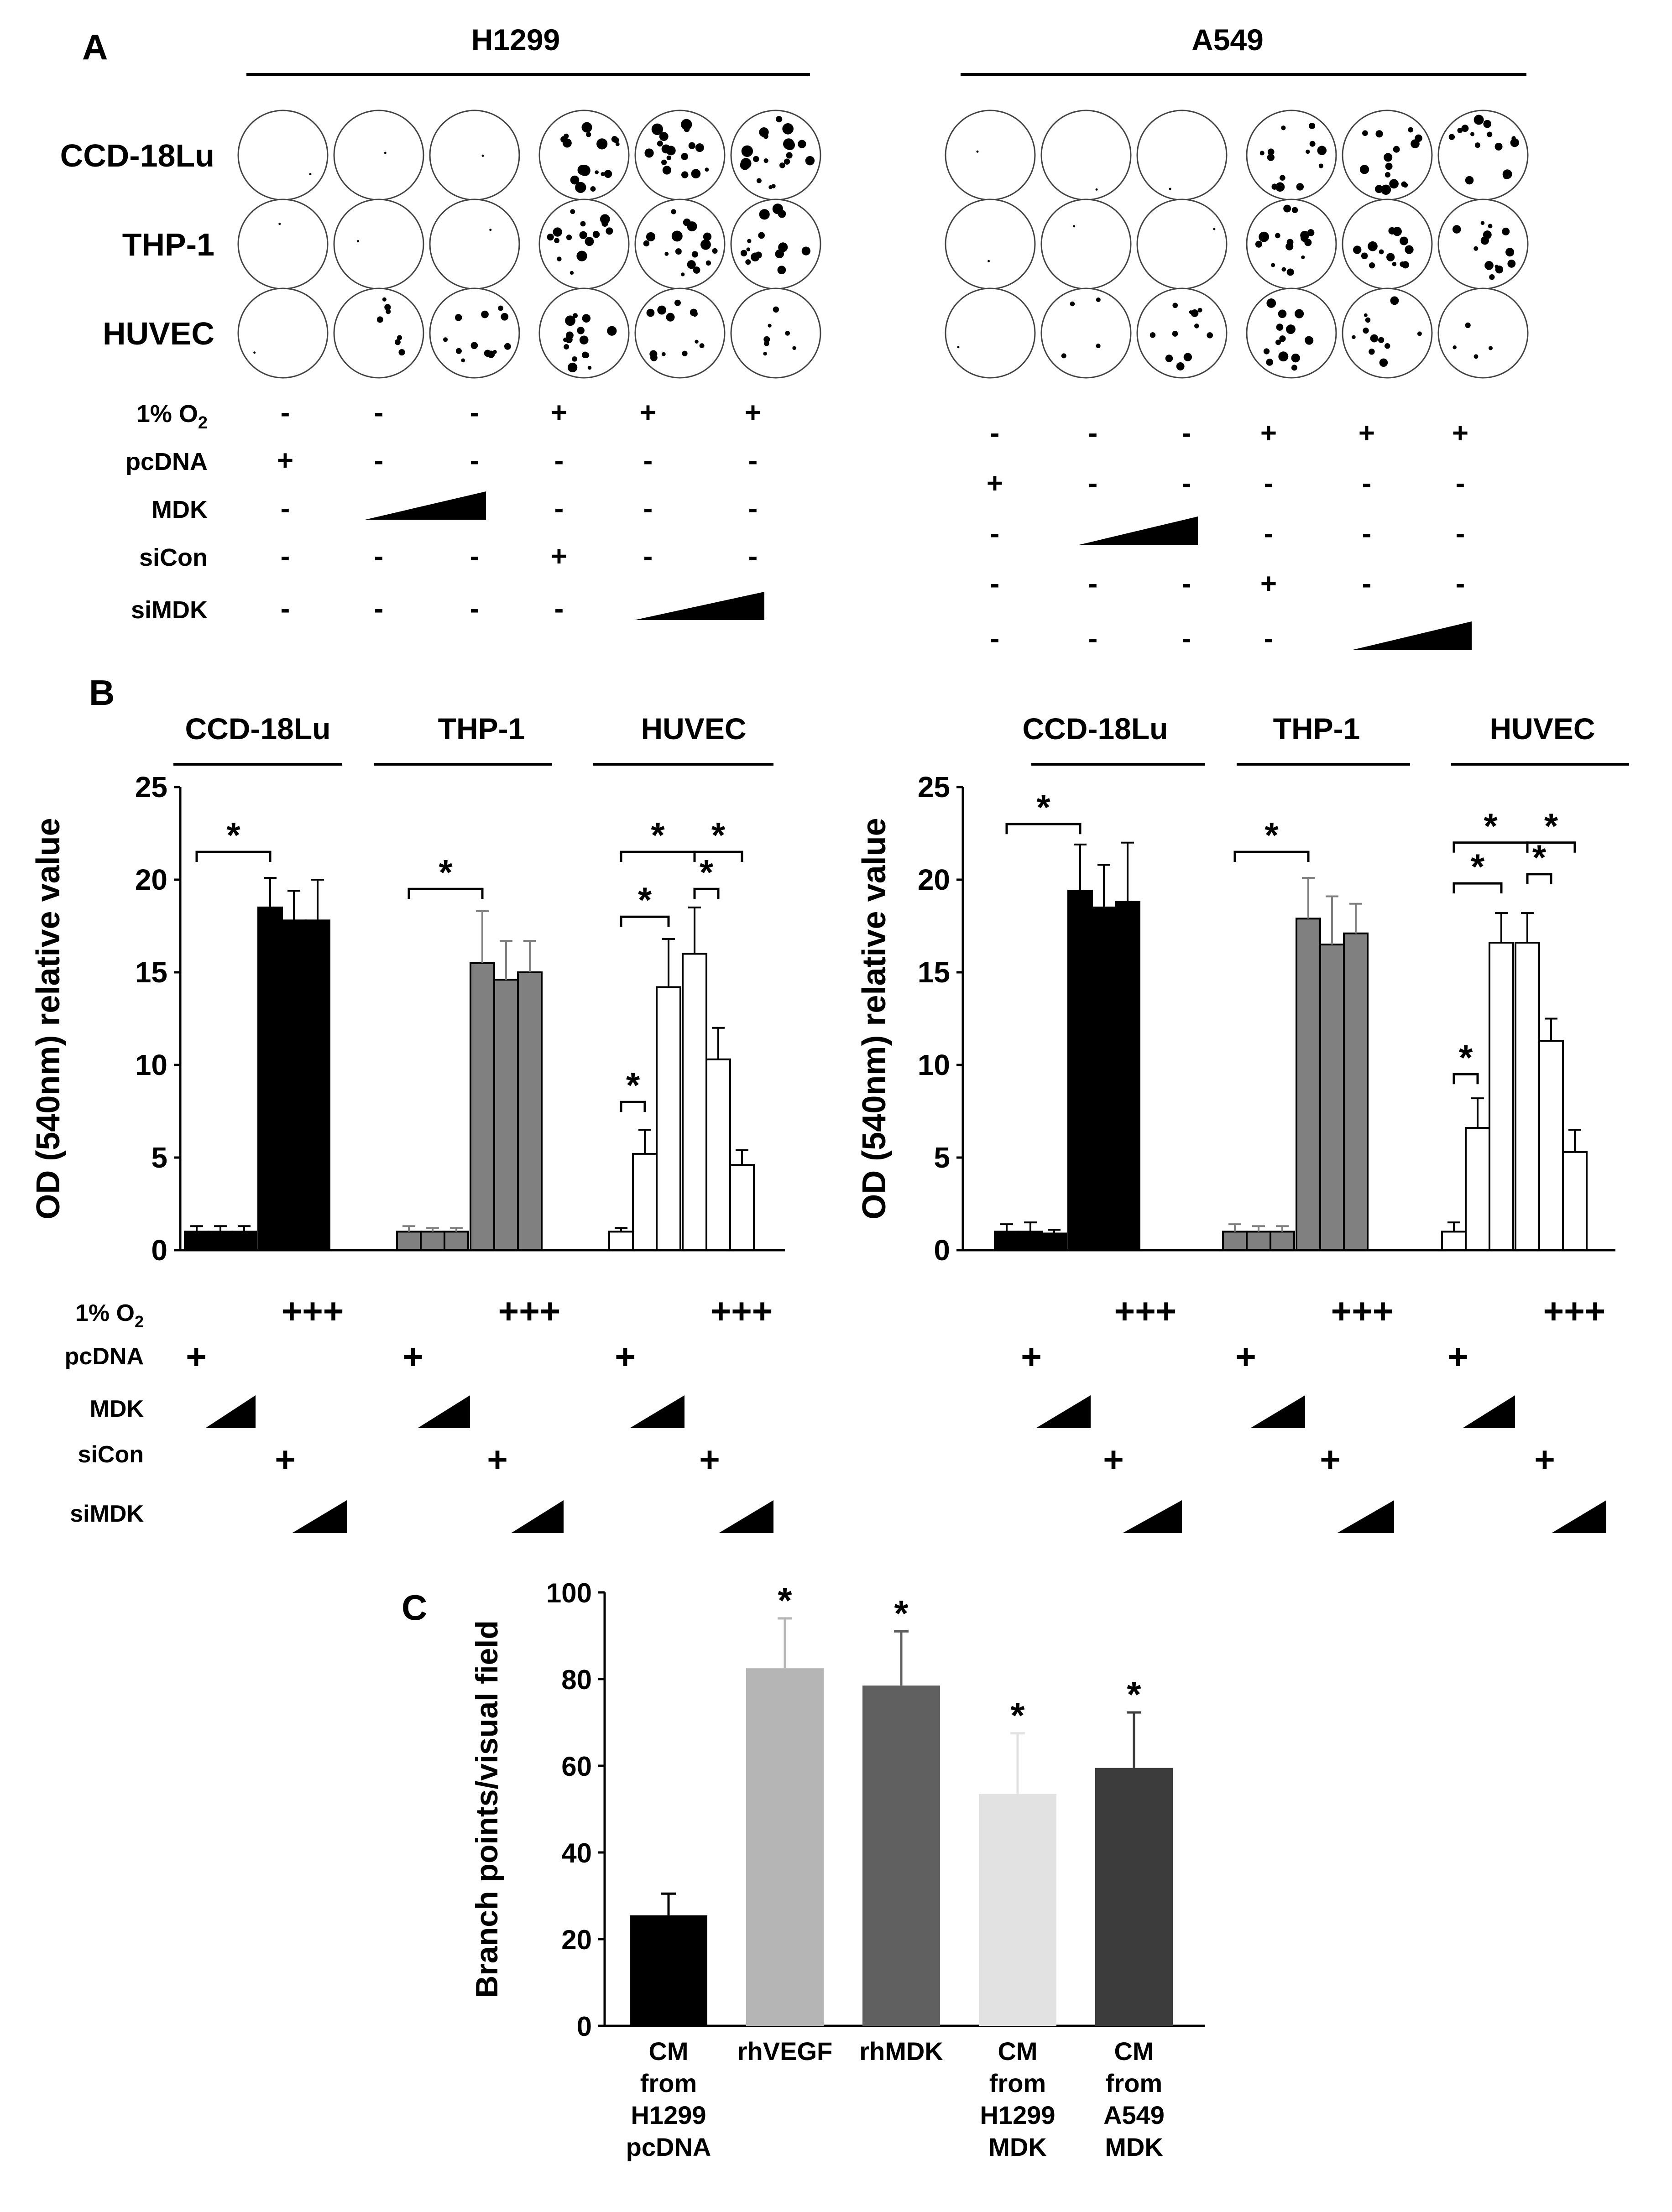 Image resolution: width=1672 pixels, height=2212 pixels. Describe the element at coordinates (1145, 1311) in the screenshot. I see `triple-plus: +++` at that location.